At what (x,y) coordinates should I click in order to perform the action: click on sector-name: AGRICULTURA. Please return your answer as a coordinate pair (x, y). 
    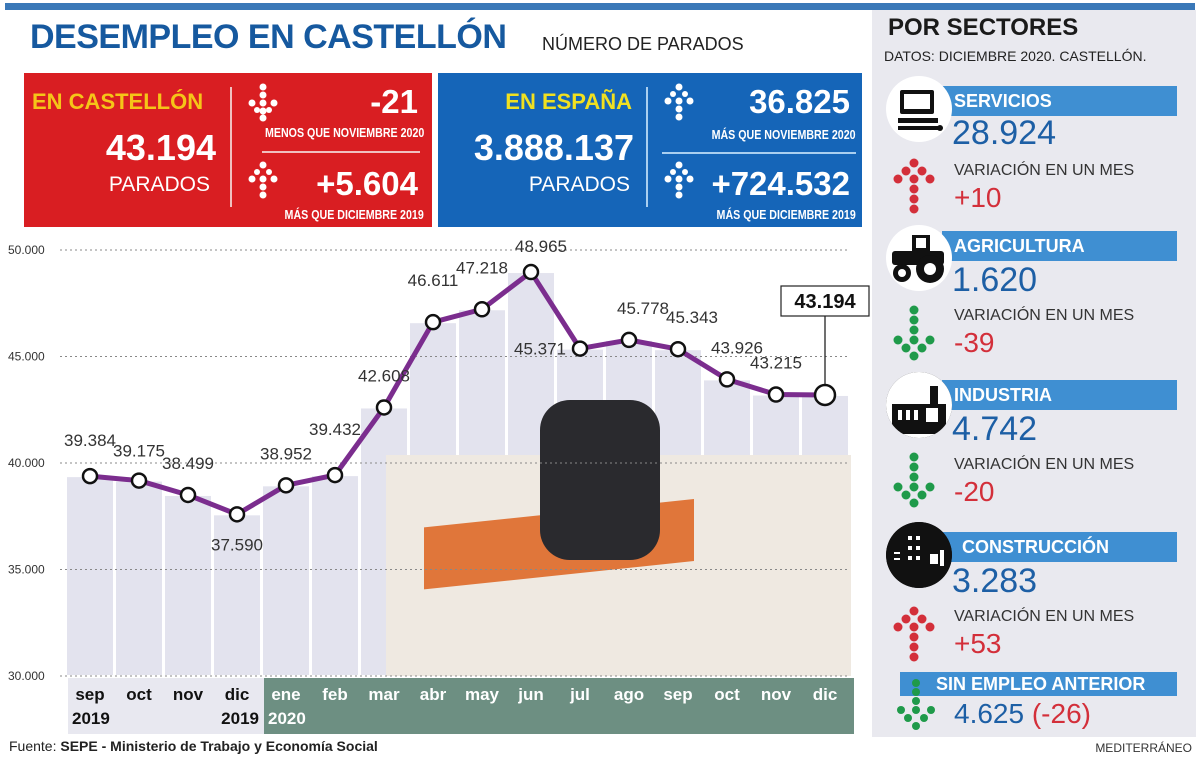
    Looking at the image, I should click on (1059, 246).